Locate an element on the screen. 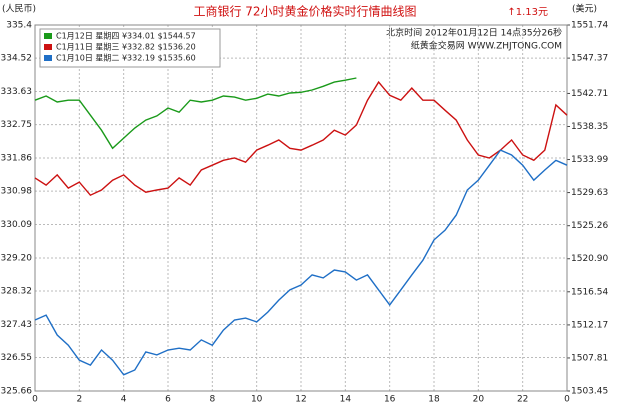  y2-tick-label: 1520.90 is located at coordinates (589, 259).